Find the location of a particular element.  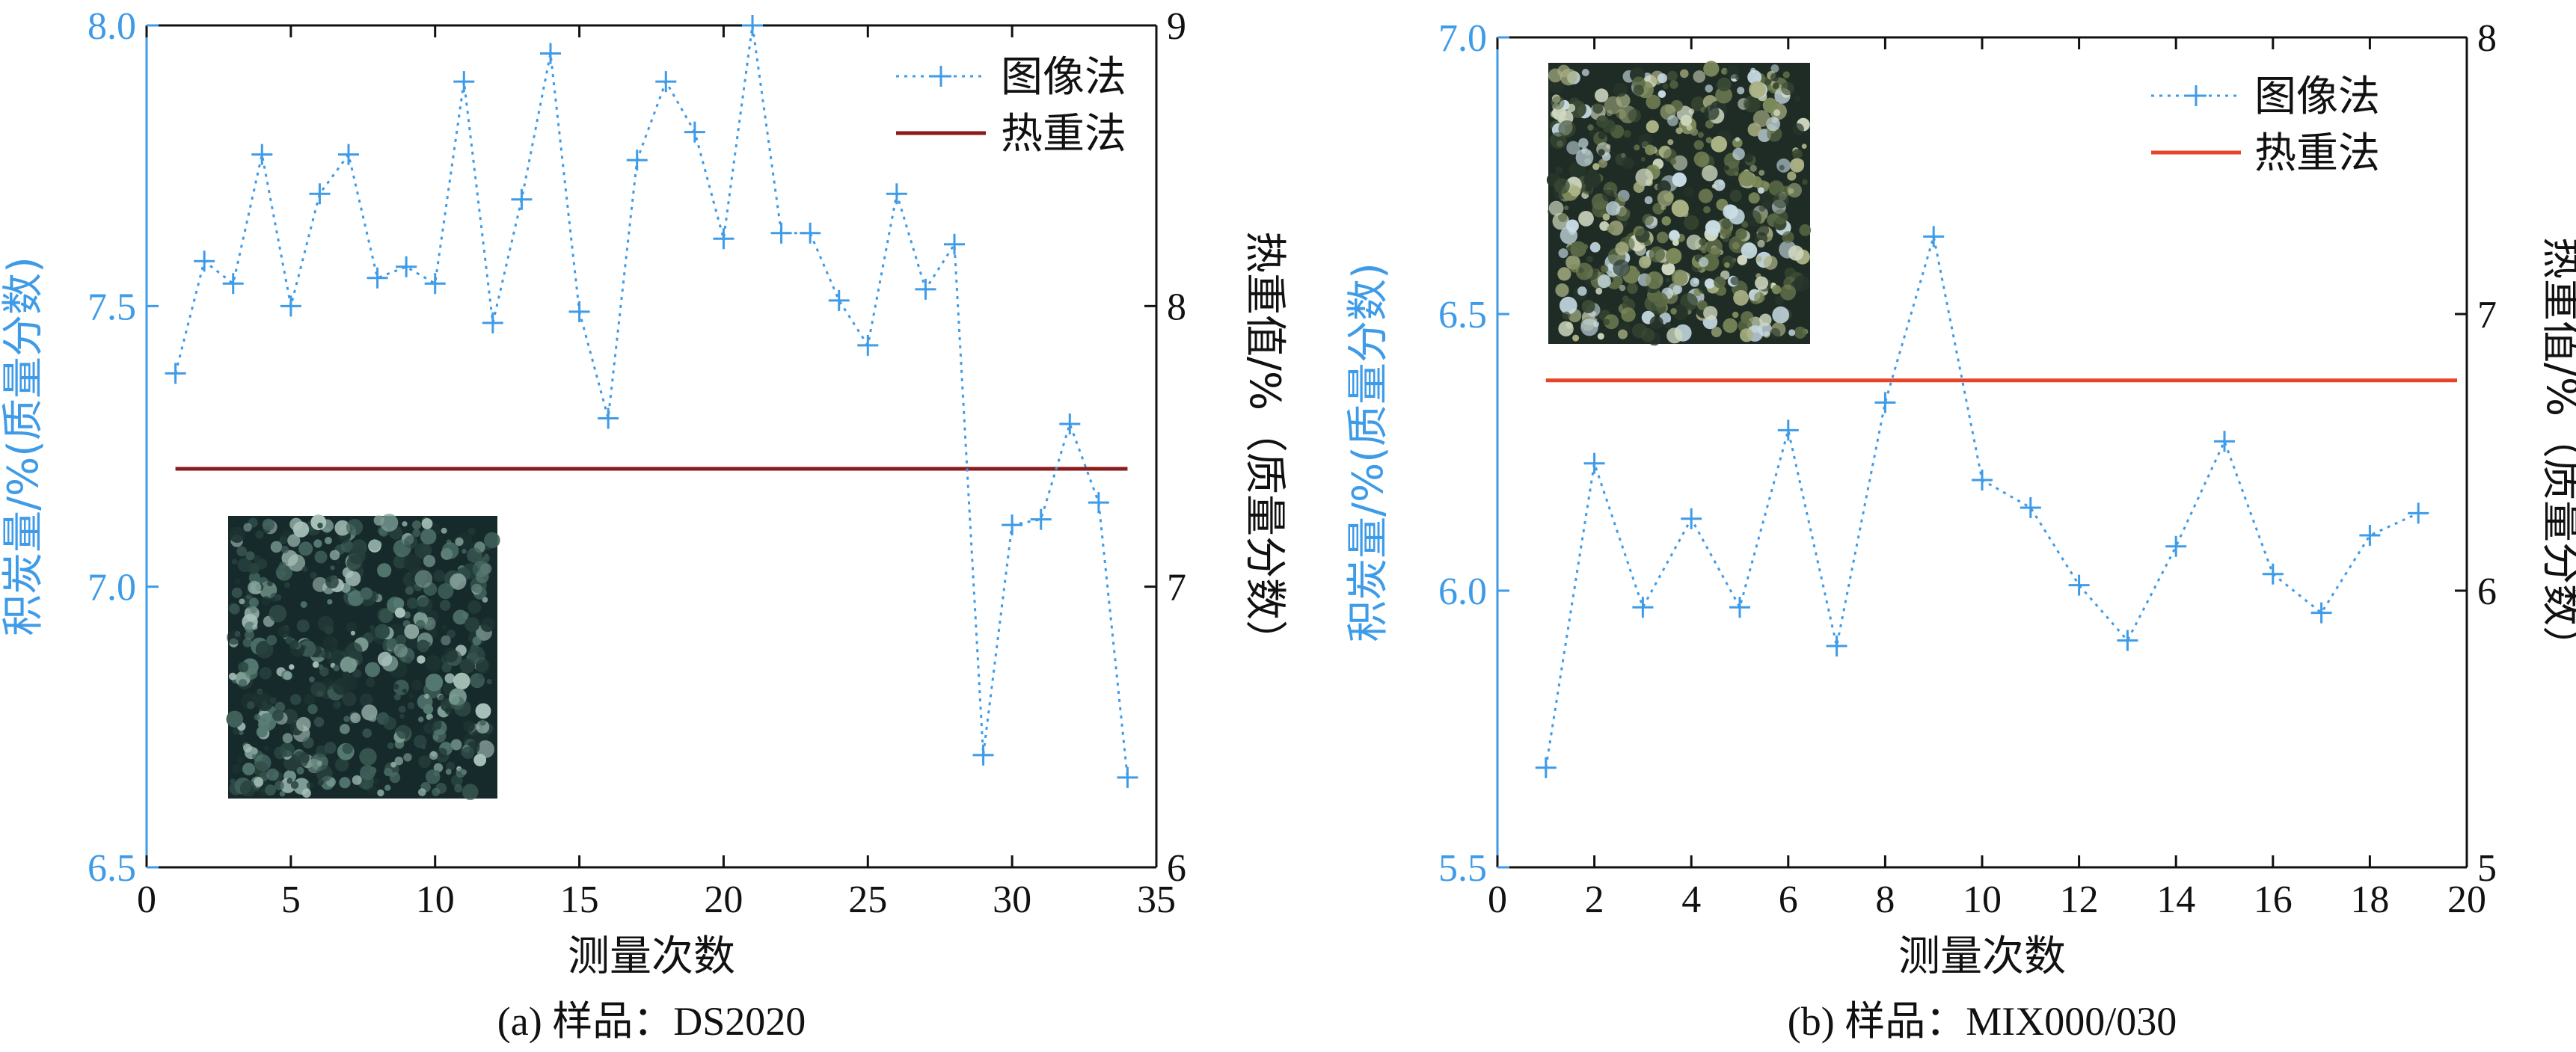

legend-b: 图像法 热重法 is located at coordinates (2265, 125).